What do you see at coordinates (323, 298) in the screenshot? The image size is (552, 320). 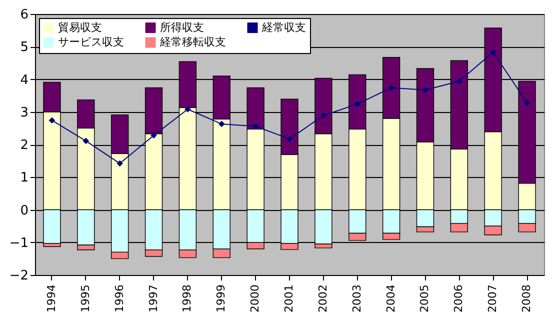 I see `x-tick-label: 2002` at bounding box center [323, 298].